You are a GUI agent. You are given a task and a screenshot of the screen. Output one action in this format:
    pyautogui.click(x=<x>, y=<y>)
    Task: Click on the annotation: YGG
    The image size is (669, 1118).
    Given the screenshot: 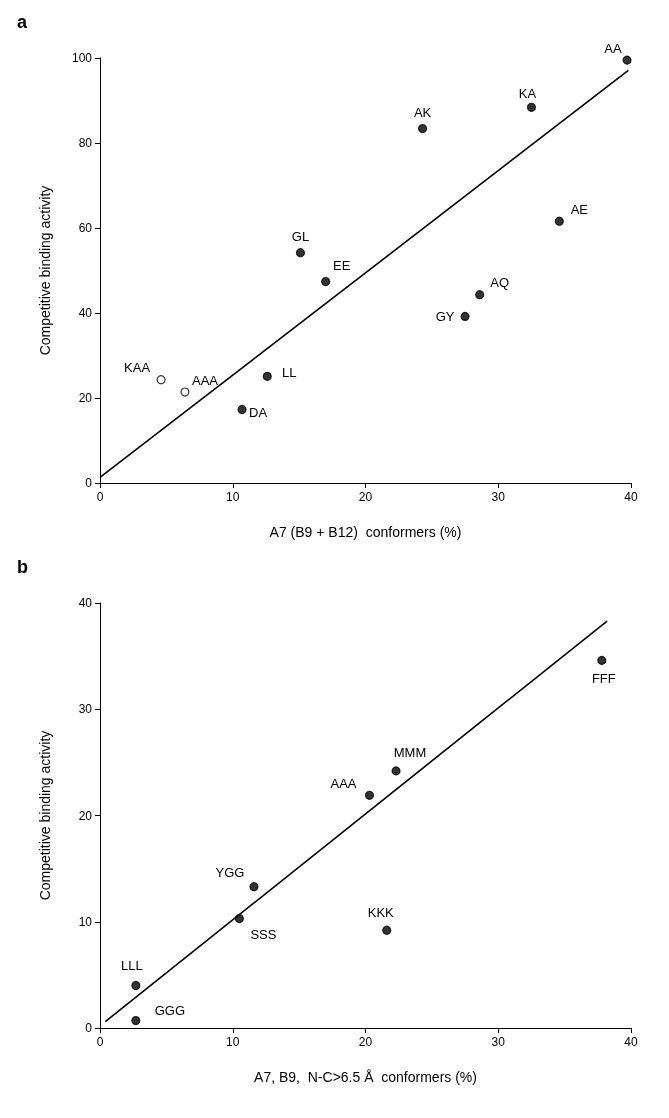 What is the action you would take?
    pyautogui.click(x=230, y=873)
    